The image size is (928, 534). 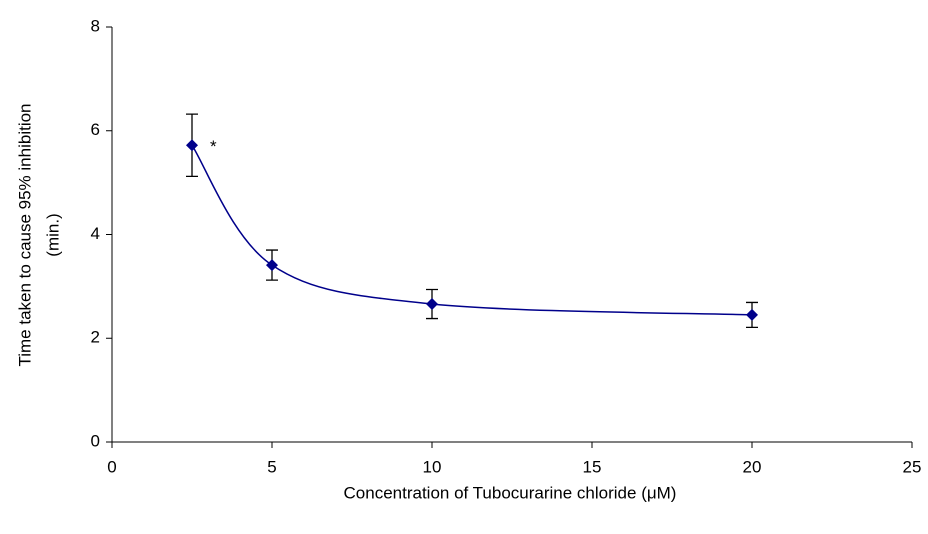 What do you see at coordinates (912, 466) in the screenshot?
I see `x-tick-label: 25` at bounding box center [912, 466].